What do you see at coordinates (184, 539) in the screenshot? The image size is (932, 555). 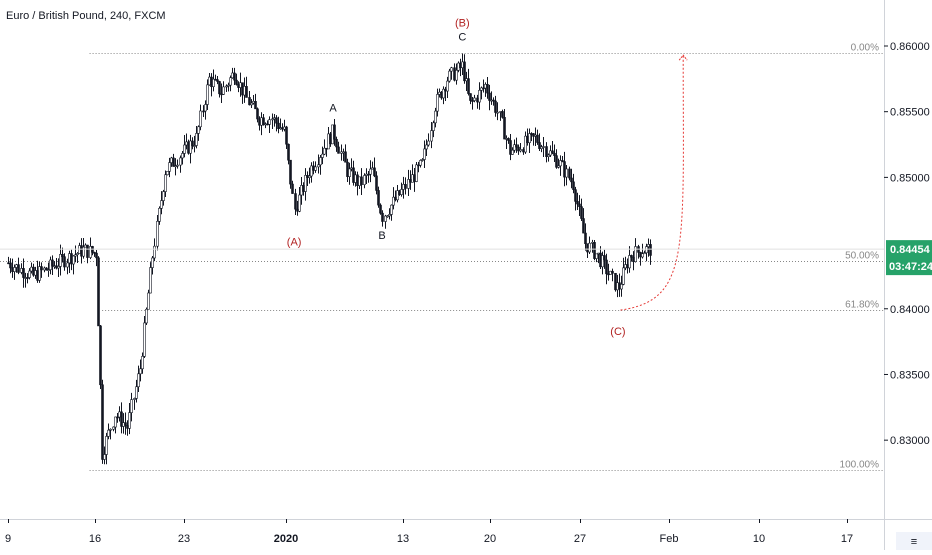 I see `x-tick-label-2: 23` at bounding box center [184, 539].